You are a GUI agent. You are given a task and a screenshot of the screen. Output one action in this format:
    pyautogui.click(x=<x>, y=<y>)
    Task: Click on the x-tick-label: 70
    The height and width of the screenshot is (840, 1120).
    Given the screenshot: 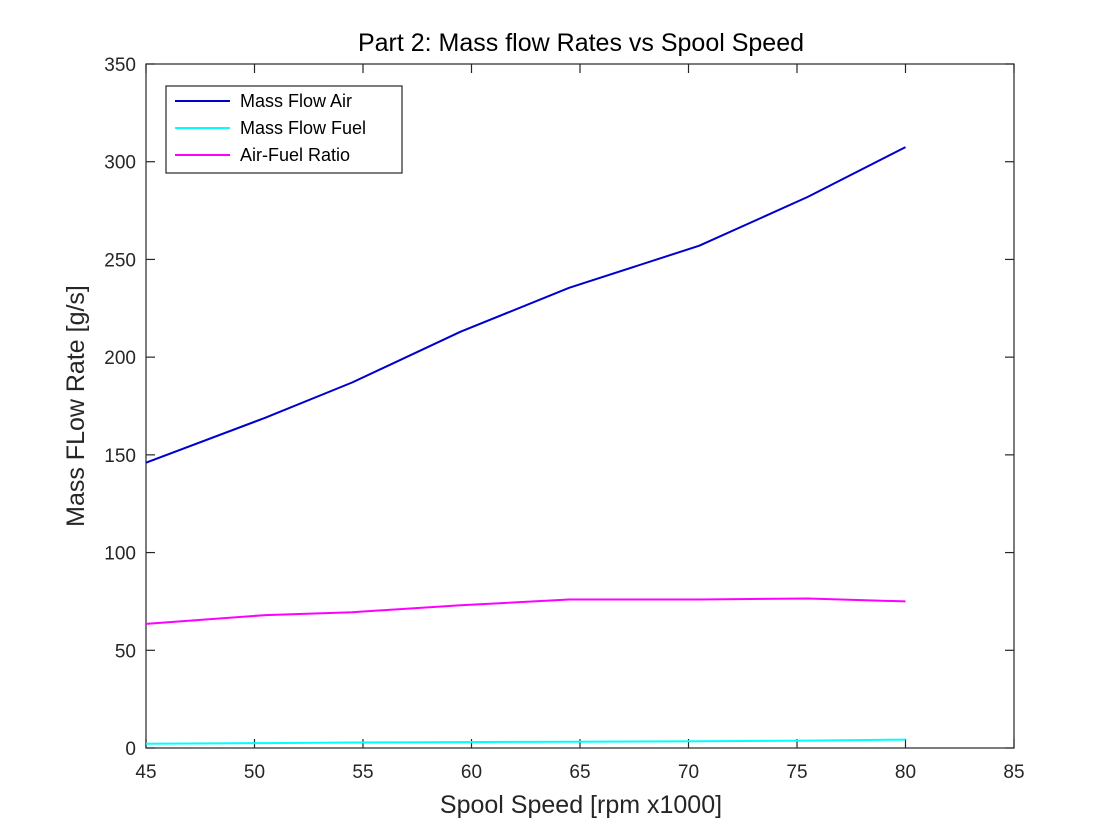 What is the action you would take?
    pyautogui.click(x=688, y=772)
    